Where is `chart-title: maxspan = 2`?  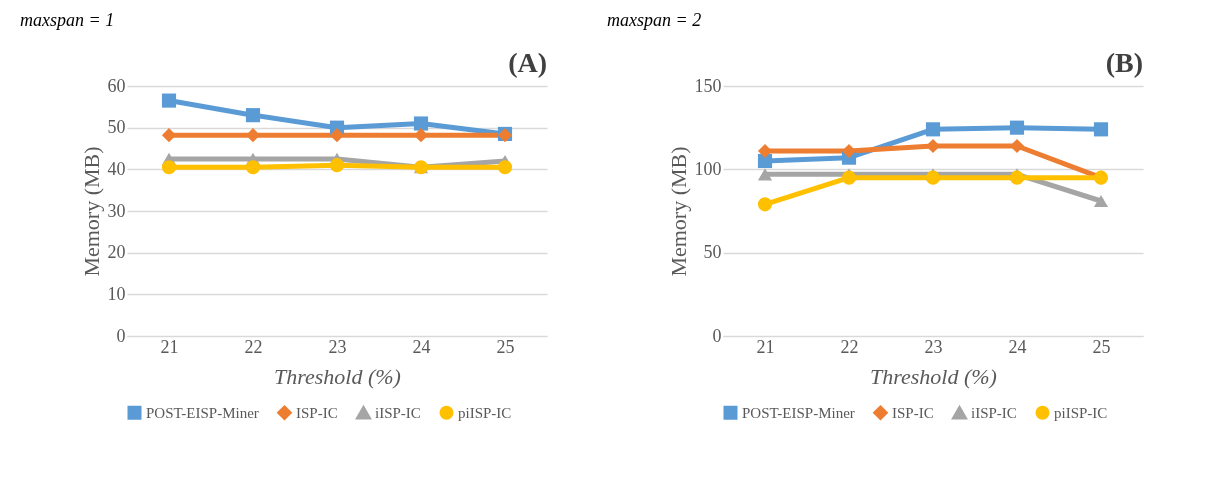
chart-title: maxspan = 2 is located at coordinates (654, 20).